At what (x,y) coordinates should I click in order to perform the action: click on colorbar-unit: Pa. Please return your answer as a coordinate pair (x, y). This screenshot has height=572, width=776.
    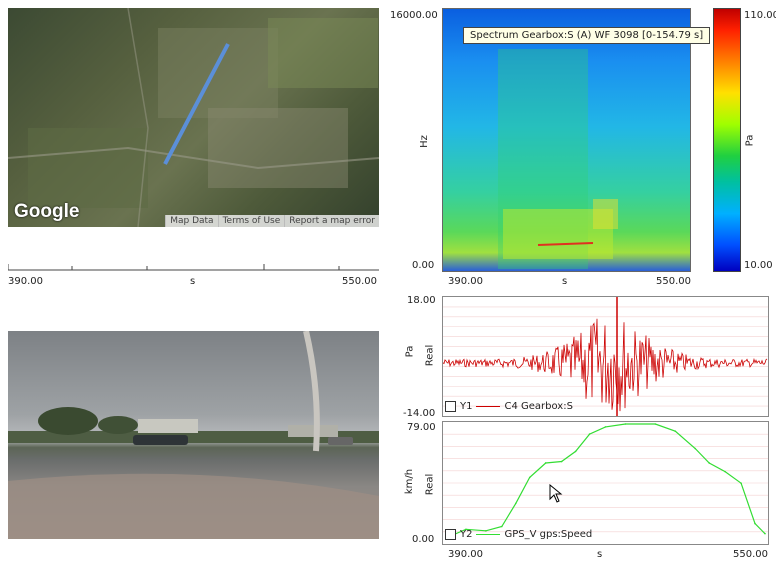
    Looking at the image, I should click on (750, 140).